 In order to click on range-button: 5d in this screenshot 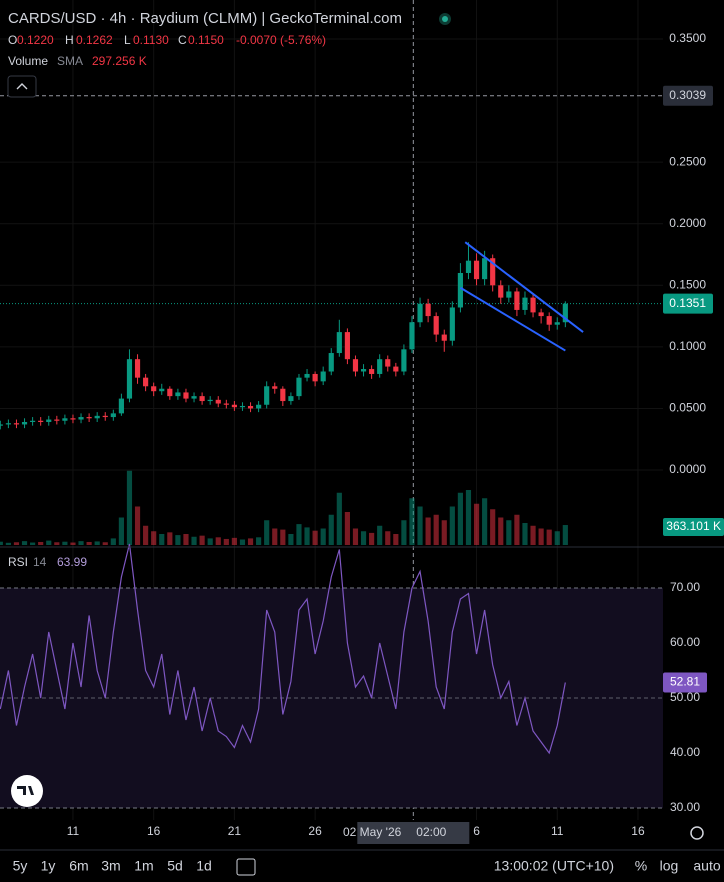, I will do `click(175, 866)`.